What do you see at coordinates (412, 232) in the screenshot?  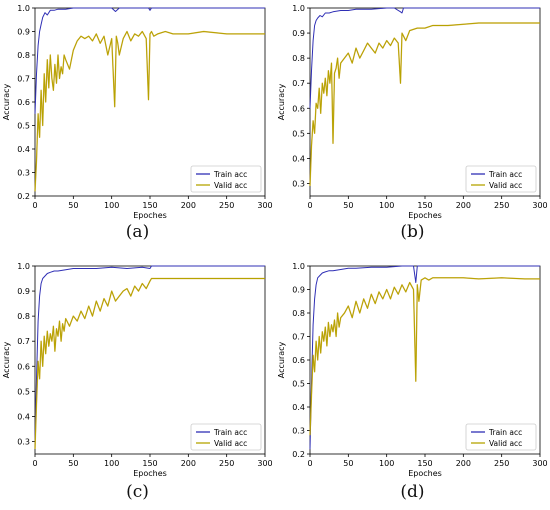 I see `caption-b: (b)` at bounding box center [412, 232].